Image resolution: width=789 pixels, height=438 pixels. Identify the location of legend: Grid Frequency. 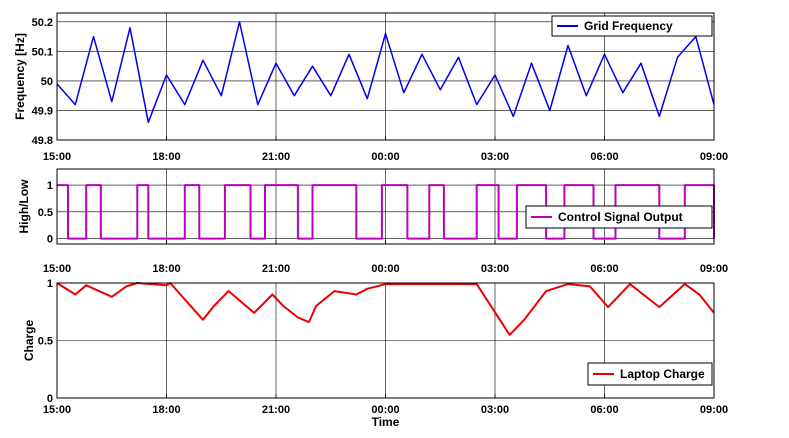
(632, 26).